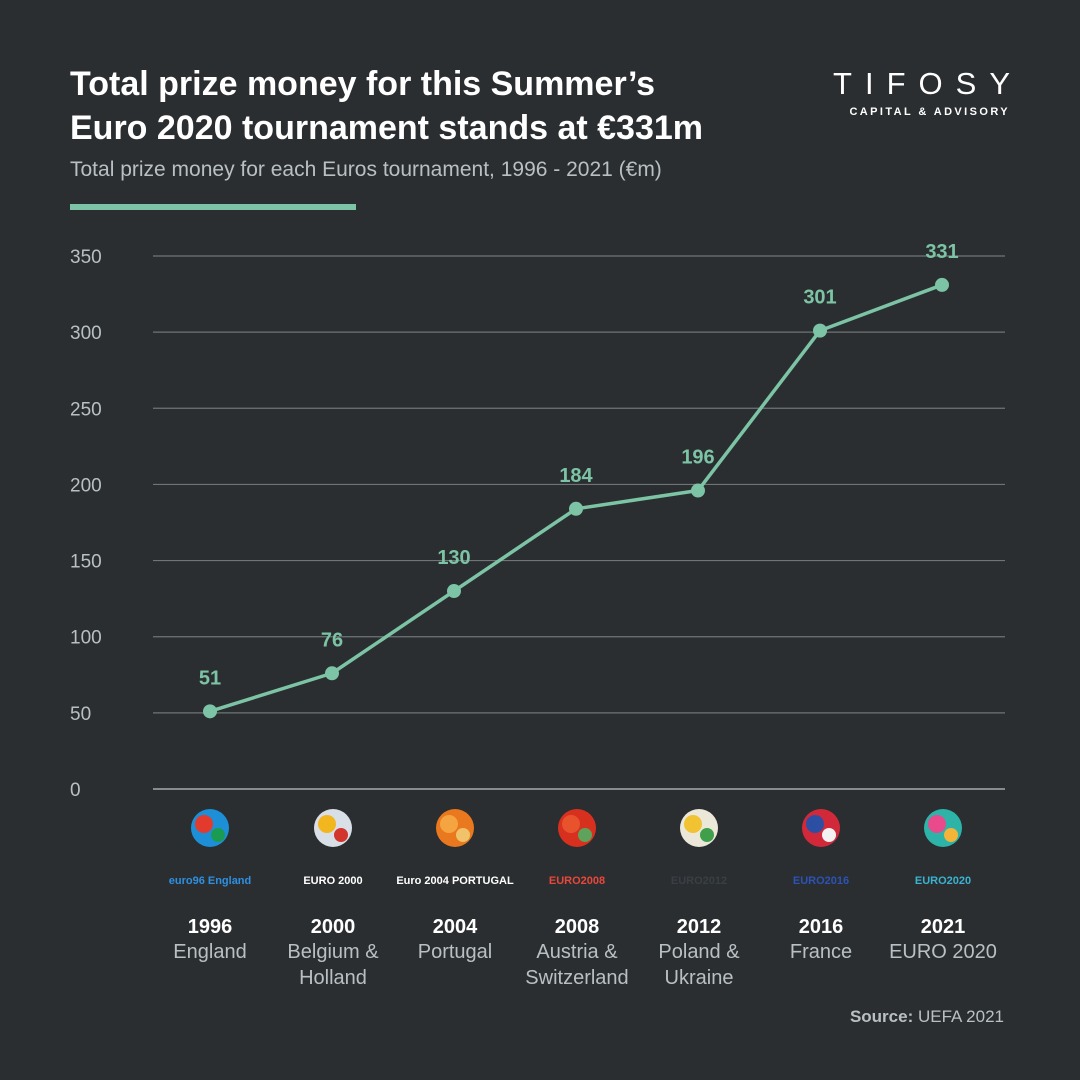  What do you see at coordinates (333, 952) in the screenshot?
I see `x-category-host: Belgium &` at bounding box center [333, 952].